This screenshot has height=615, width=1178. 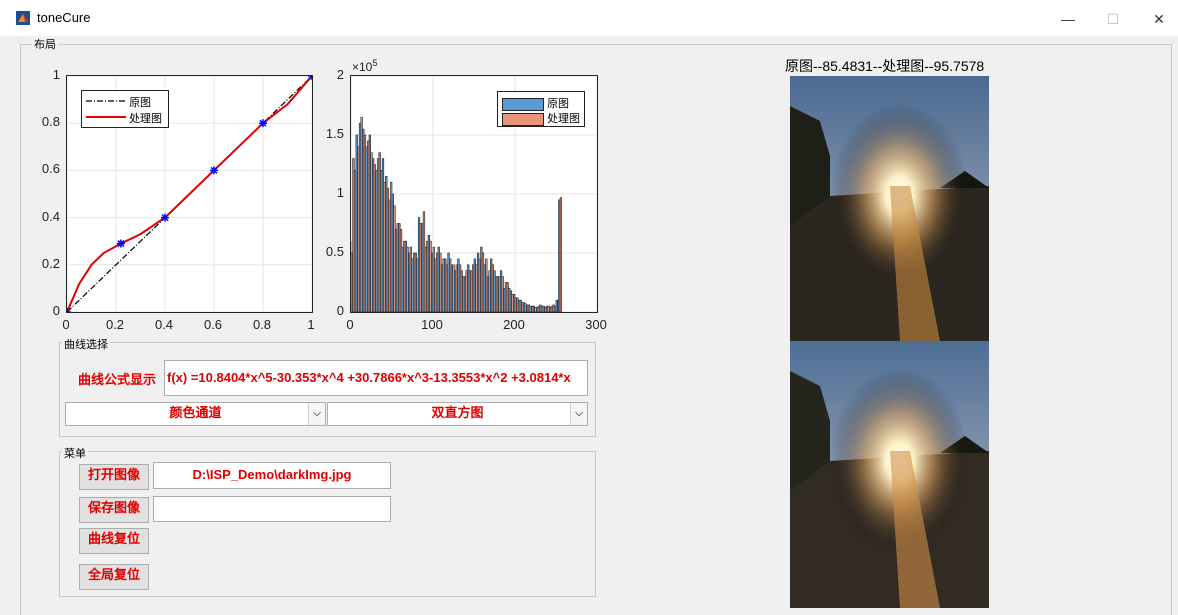 What do you see at coordinates (164, 324) in the screenshot?
I see `curve-x-tick: 0.4` at bounding box center [164, 324].